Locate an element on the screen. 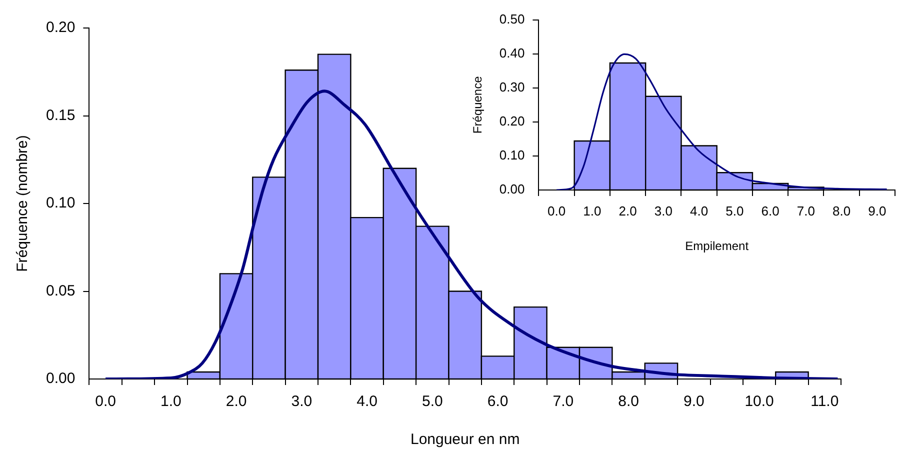 The image size is (903, 459). line-series is located at coordinates (722, 121).